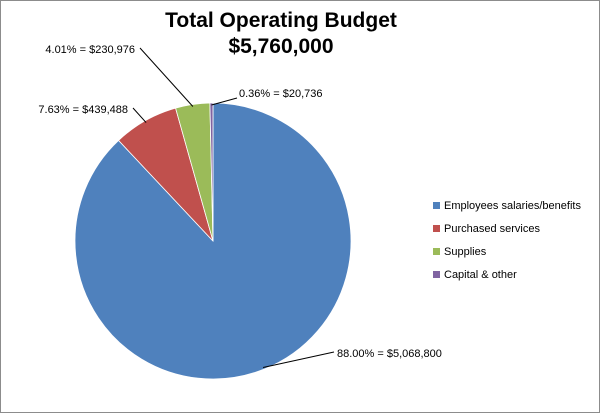  Describe the element at coordinates (389, 354) in the screenshot. I see `data-label: 88.00% = $5,068,800` at that location.